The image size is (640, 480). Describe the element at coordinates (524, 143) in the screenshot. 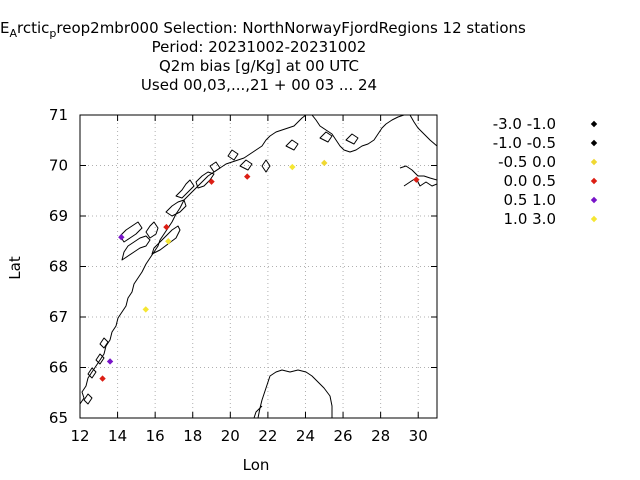

I see `legend-label: -1.0 -0.5` at that location.